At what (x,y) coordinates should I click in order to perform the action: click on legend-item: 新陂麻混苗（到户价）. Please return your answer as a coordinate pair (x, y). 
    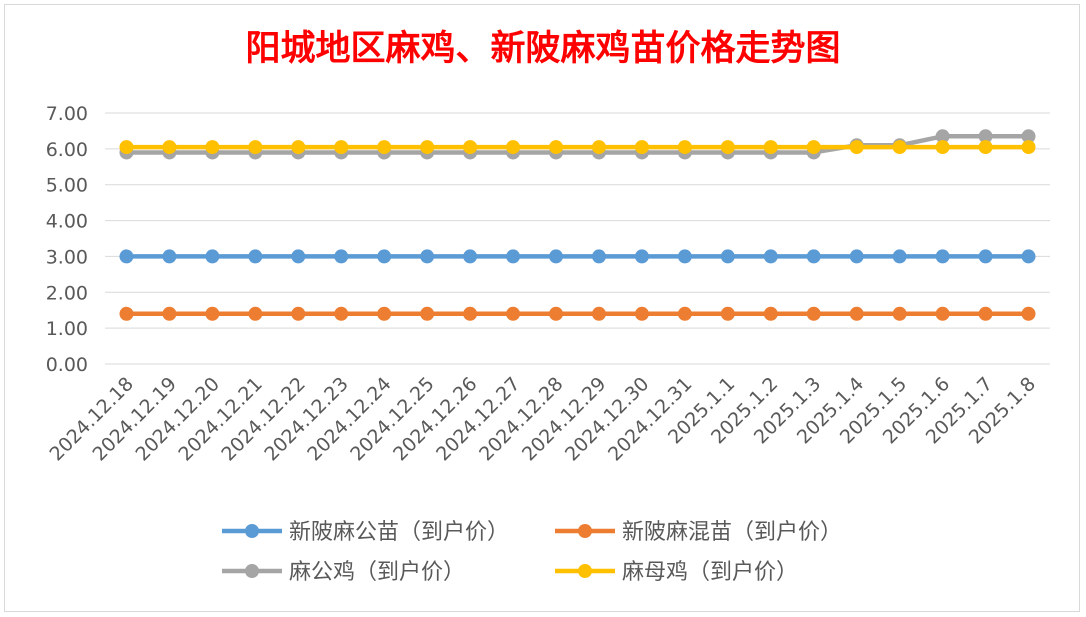
    Looking at the image, I should click on (698, 532).